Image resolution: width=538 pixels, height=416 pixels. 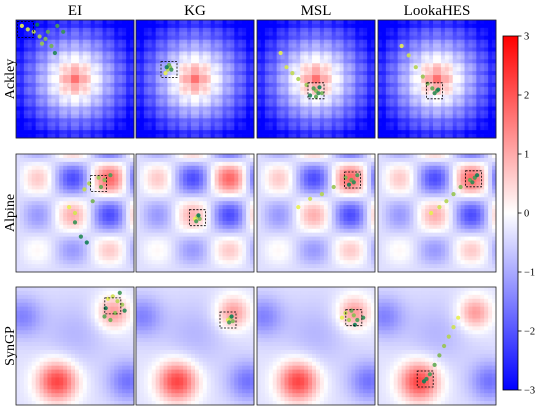 What do you see at coordinates (10, 346) in the screenshot?
I see `row-label-syngp: SynGP` at bounding box center [10, 346].